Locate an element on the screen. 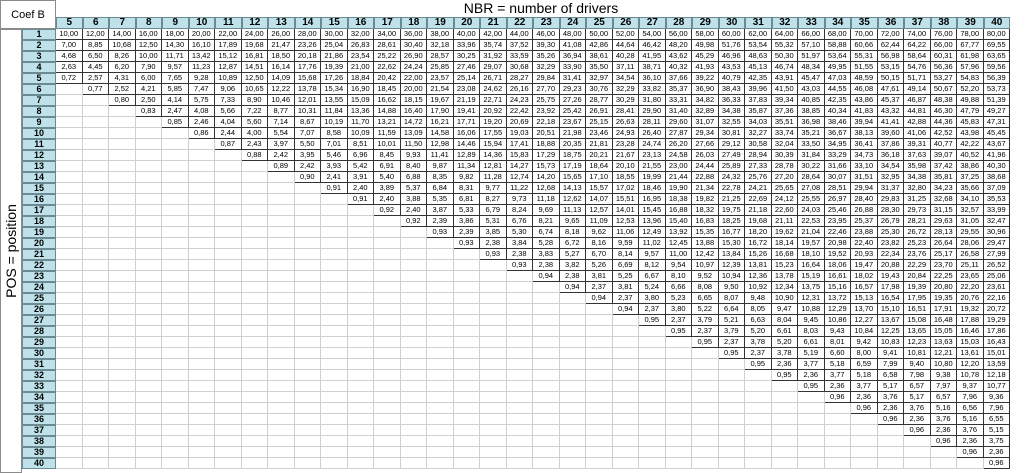 Image resolution: width=1026 pixels, height=473 pixels. table-cell: 28,78 is located at coordinates (784, 166).